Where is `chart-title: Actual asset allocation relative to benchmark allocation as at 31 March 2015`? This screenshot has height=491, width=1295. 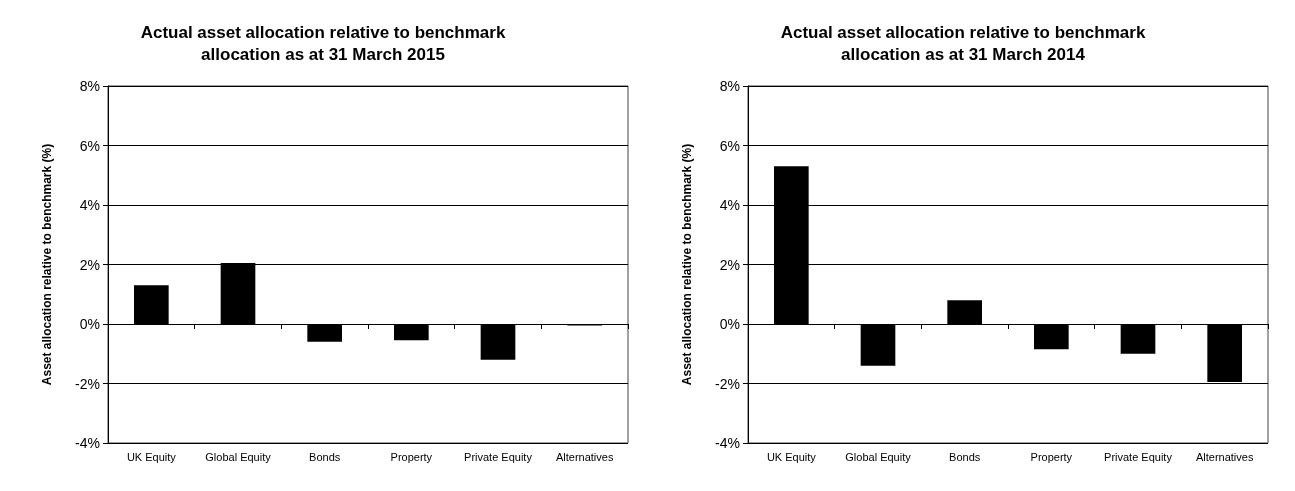
chart-title: Actual asset allocation relative to benchmark allocation as at 31 March 2015 is located at coordinates (323, 43).